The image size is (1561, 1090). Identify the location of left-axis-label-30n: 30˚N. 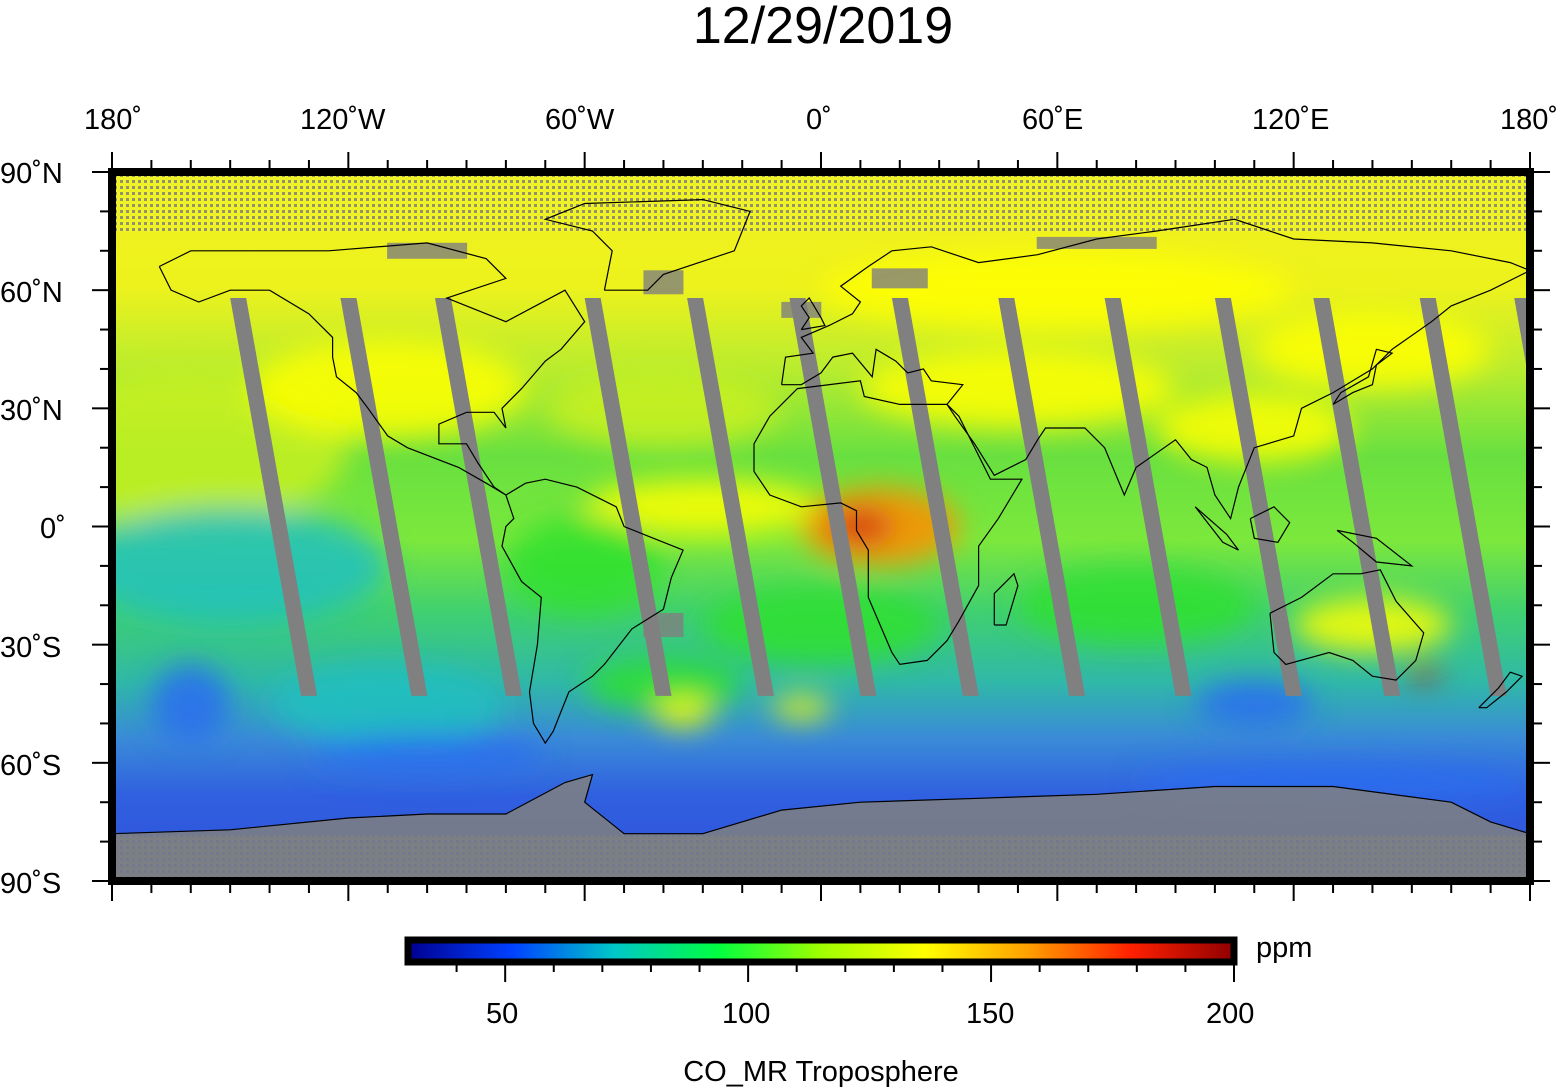
(31, 411).